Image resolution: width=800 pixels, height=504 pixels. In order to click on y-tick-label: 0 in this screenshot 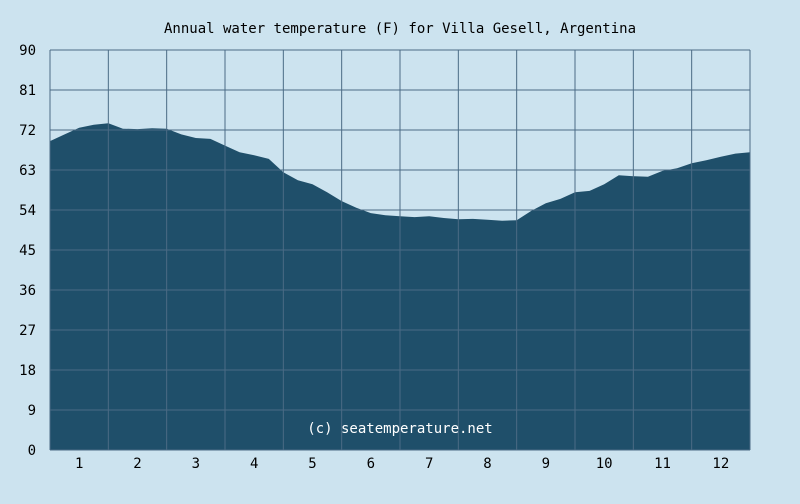, I will do `click(32, 451)`.